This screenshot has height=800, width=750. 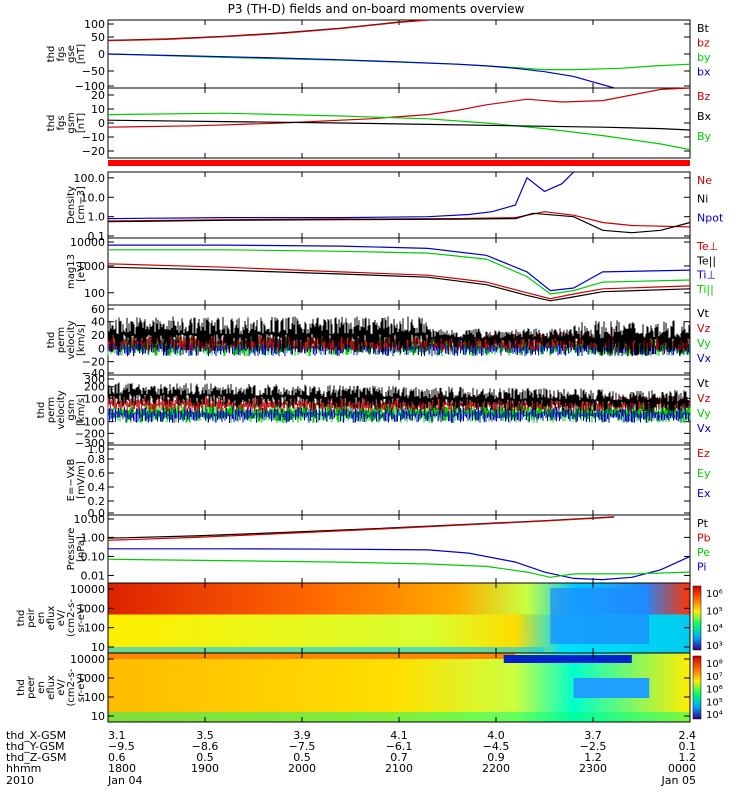 I want to click on series-bz, so click(x=268, y=30).